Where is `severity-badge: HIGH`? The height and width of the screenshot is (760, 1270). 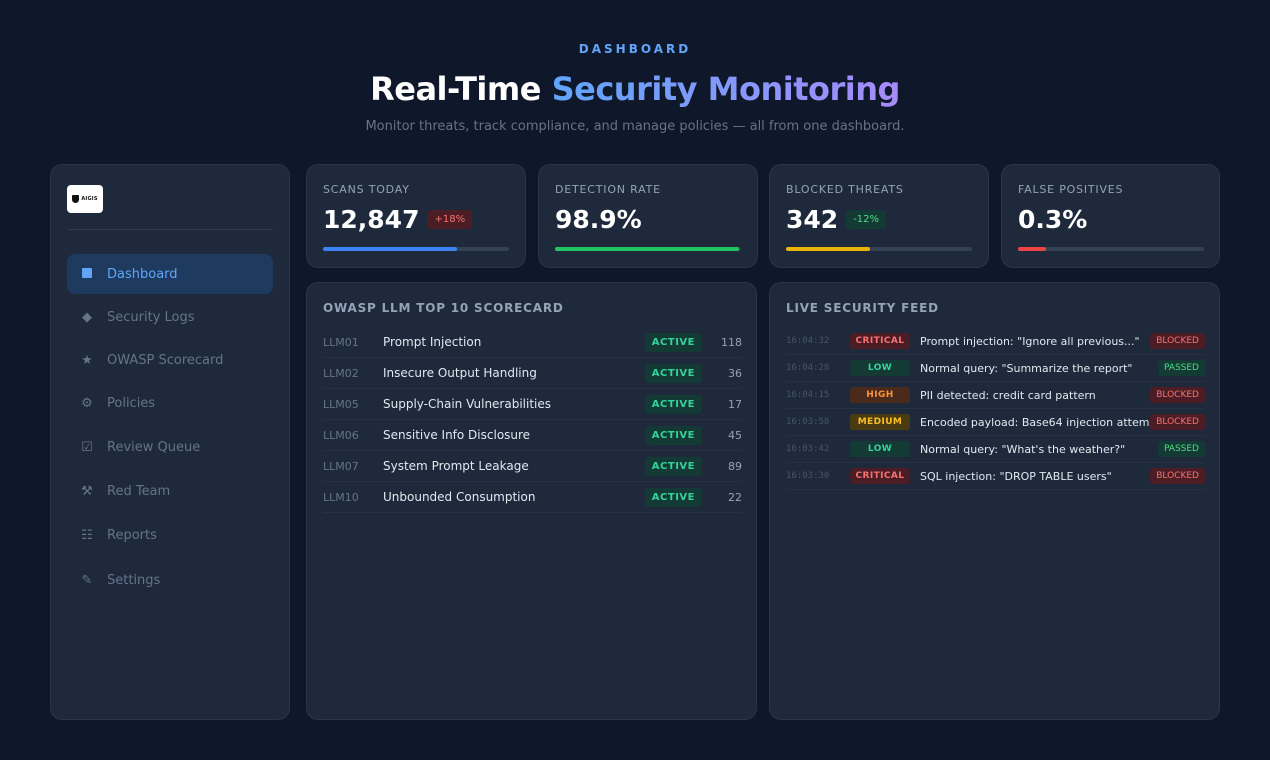
severity-badge: HIGH is located at coordinates (880, 395).